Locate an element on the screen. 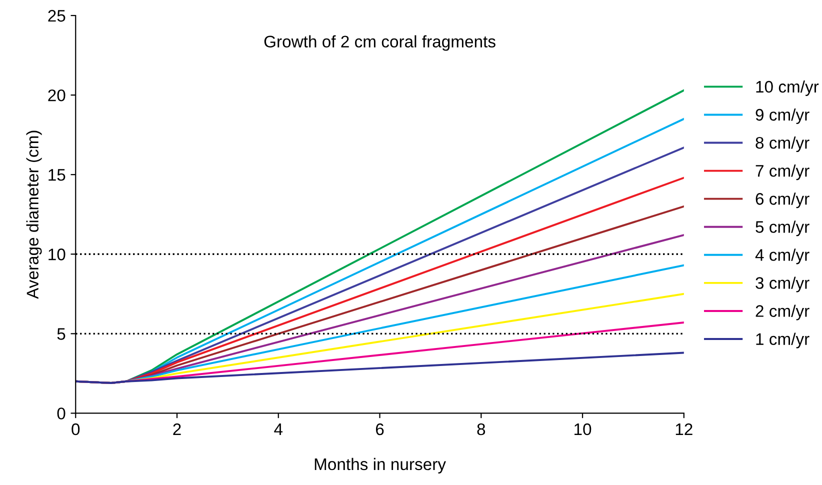 The width and height of the screenshot is (822, 485). legend-label: 10 cm/yr is located at coordinates (787, 88).